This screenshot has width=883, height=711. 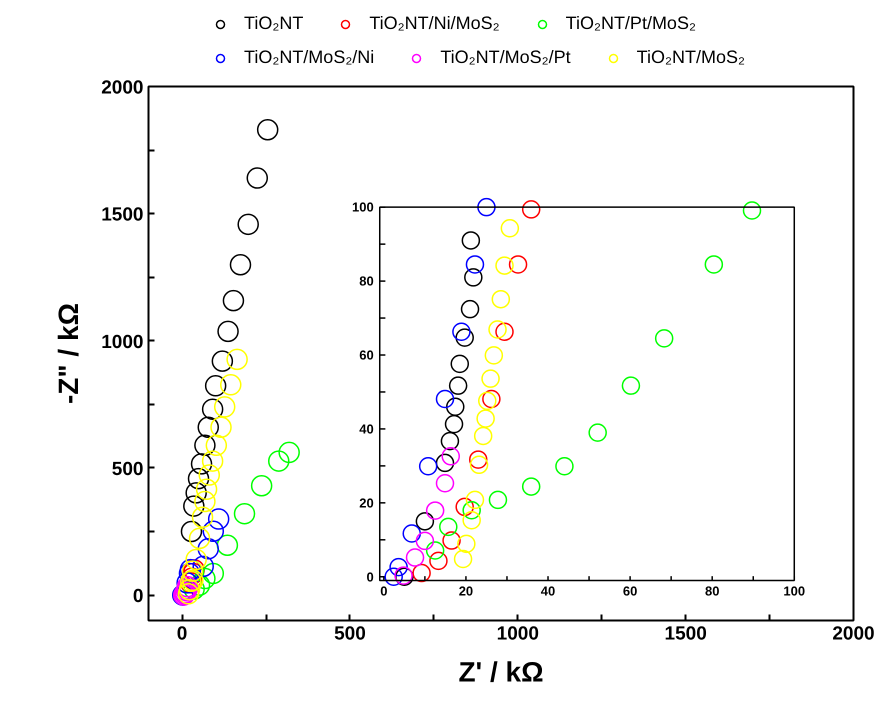 I want to click on y-tick-label: 20, so click(x=366, y=502).